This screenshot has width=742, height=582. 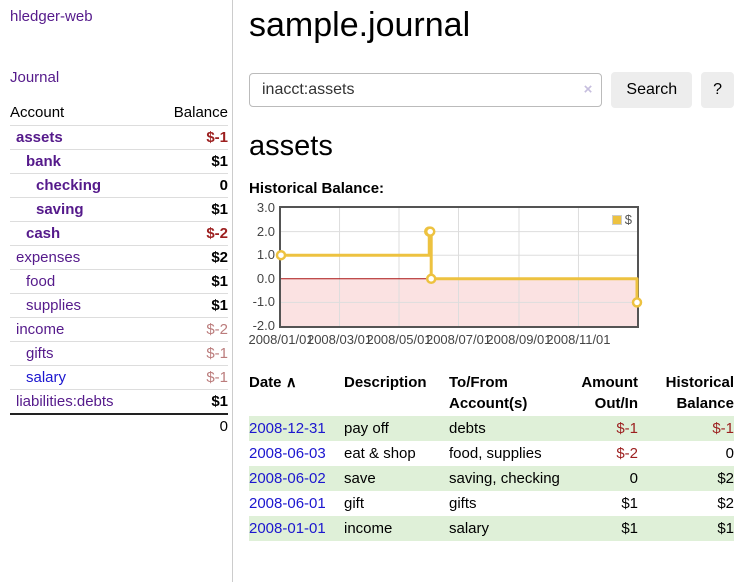 What do you see at coordinates (54, 305) in the screenshot?
I see `account-link: supplies` at bounding box center [54, 305].